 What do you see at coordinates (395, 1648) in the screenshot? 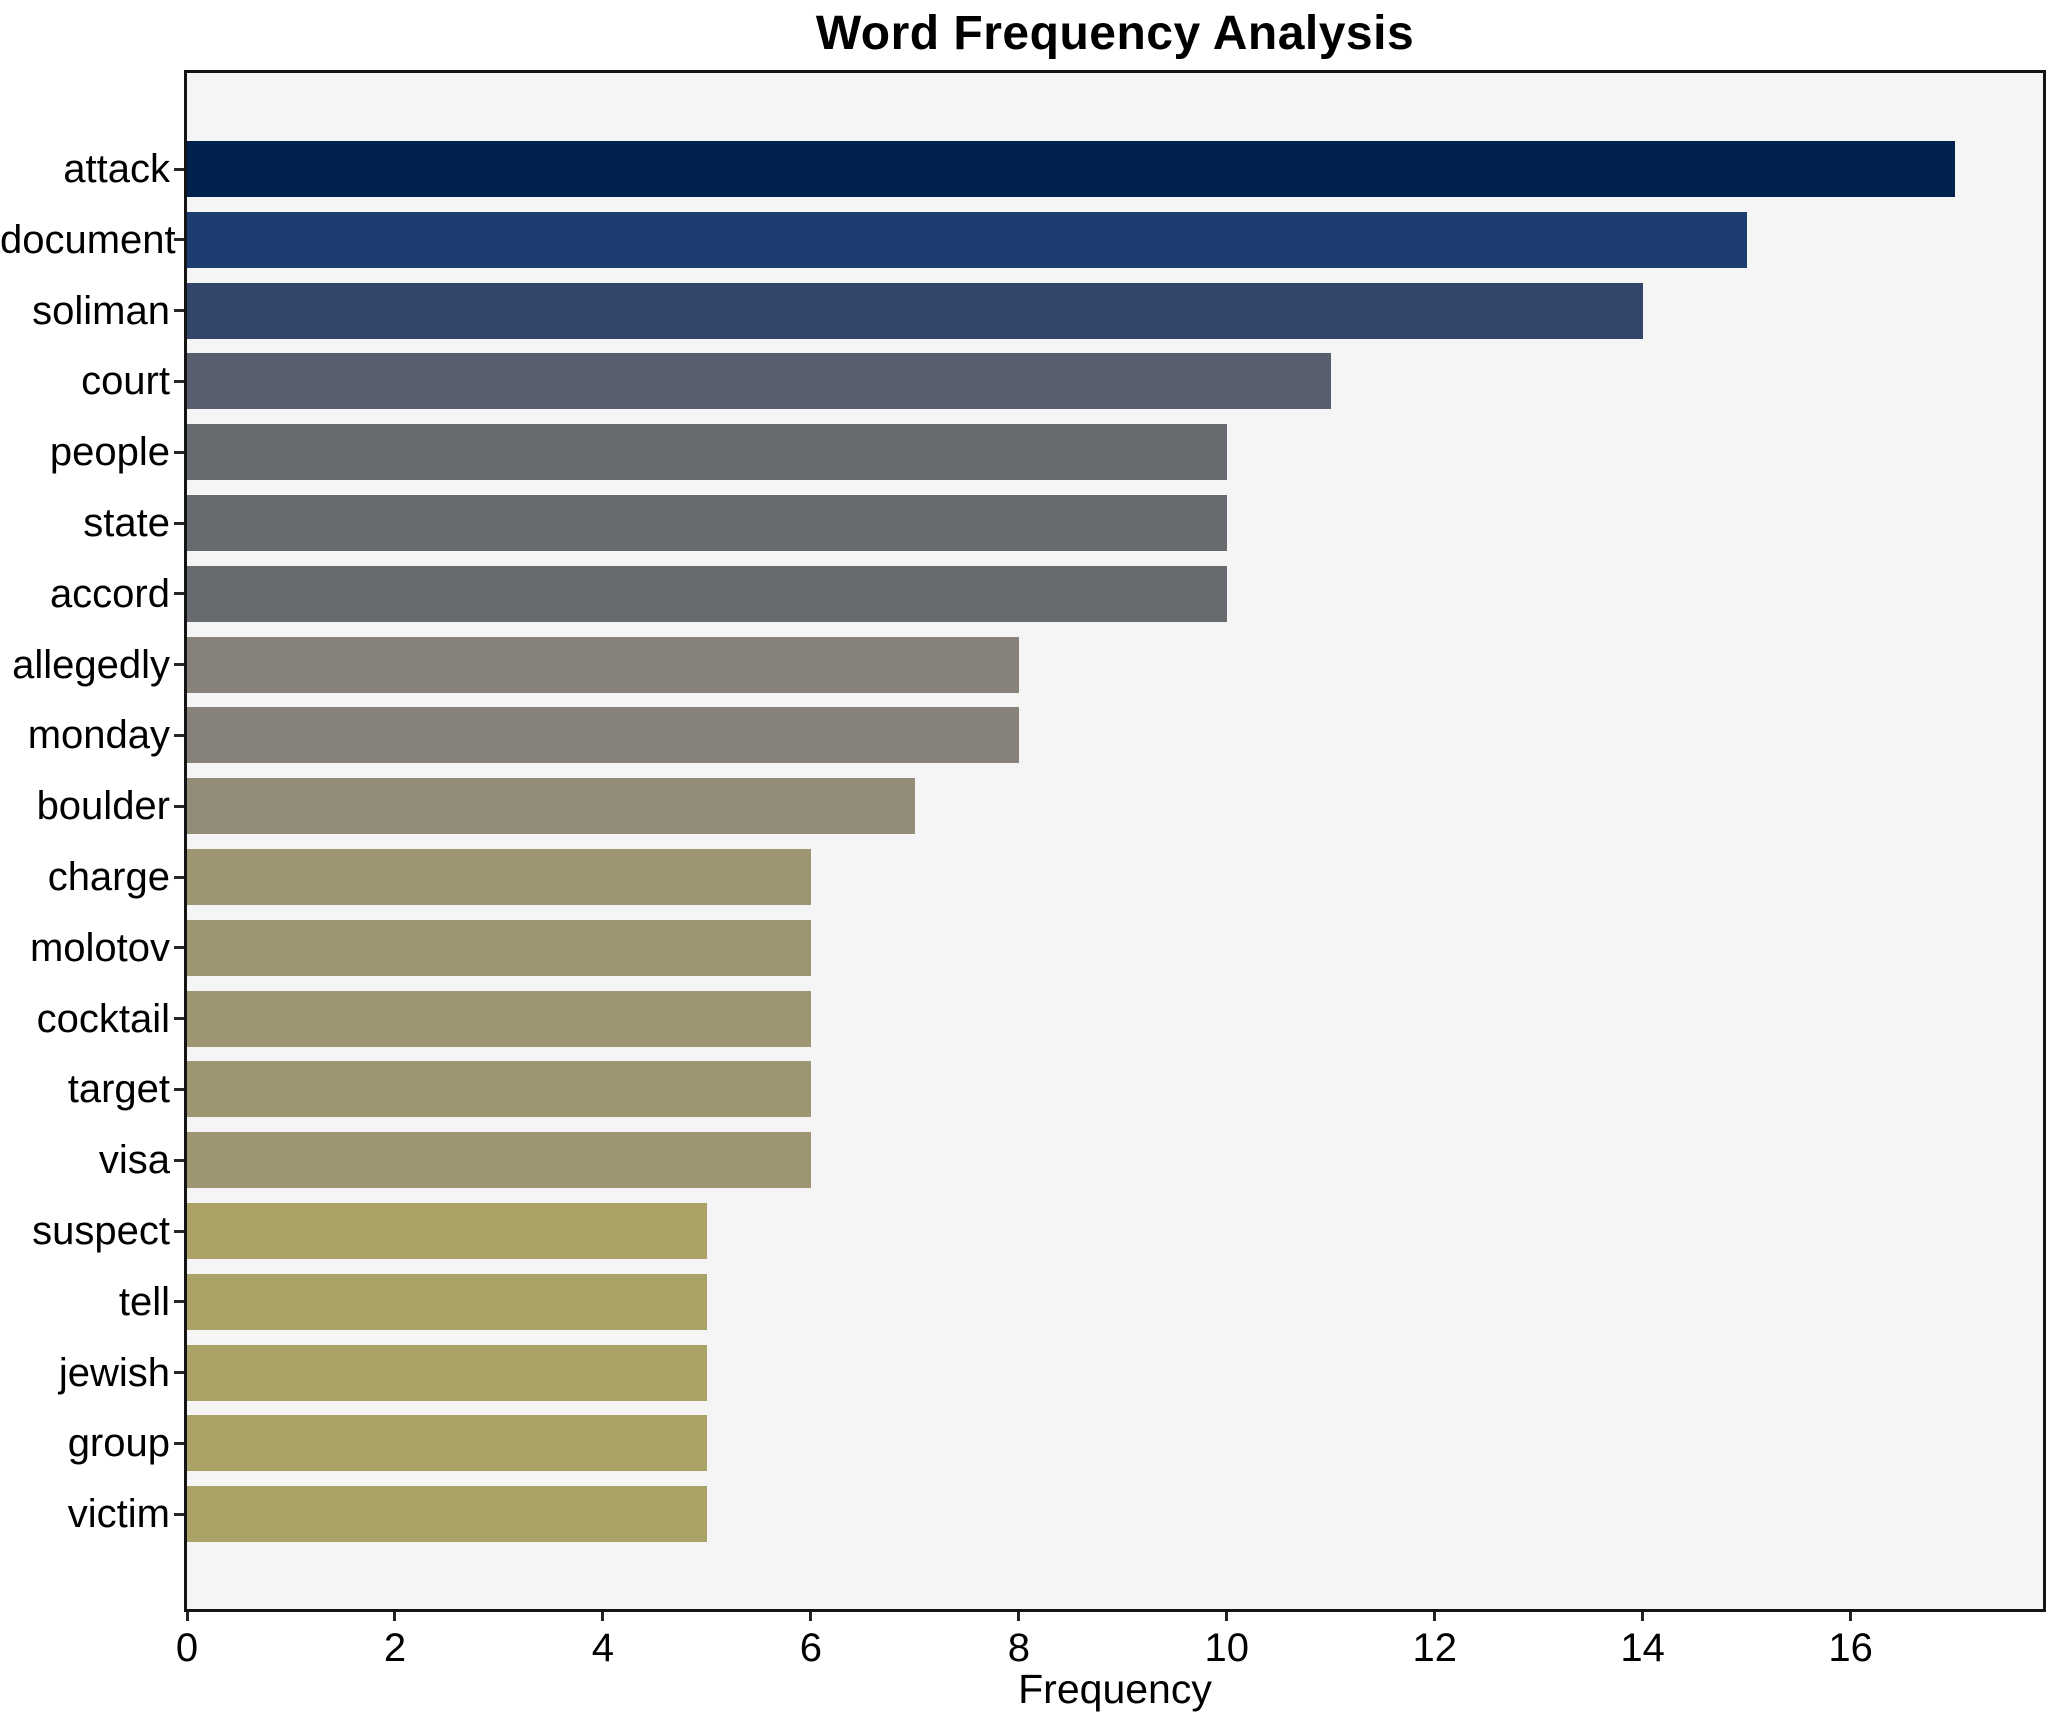
I see `x-tick-label-2: 2` at bounding box center [395, 1648].